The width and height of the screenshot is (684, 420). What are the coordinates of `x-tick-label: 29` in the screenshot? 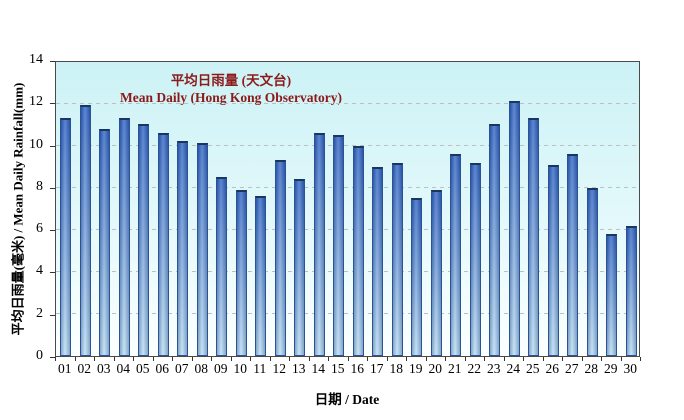 It's located at (611, 368).